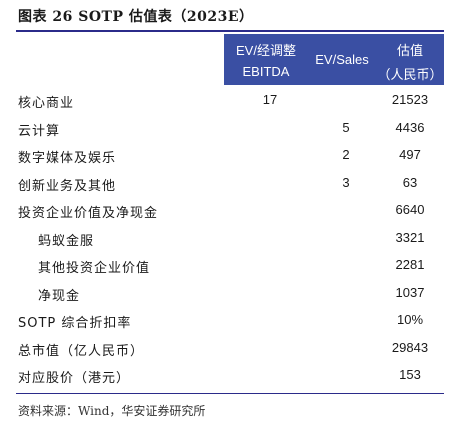  Describe the element at coordinates (410, 347) in the screenshot. I see `cell-value: 29843` at that location.